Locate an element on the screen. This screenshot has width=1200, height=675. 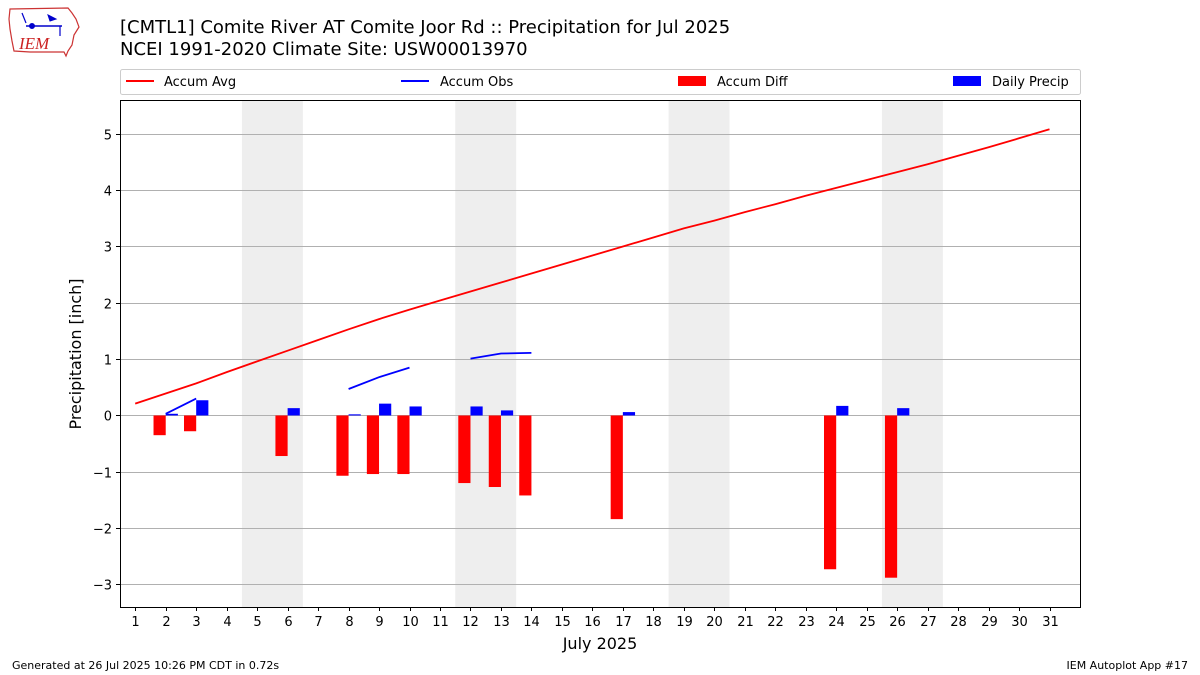
legend-accum-obs-label: Accum Obs is located at coordinates (476, 82).